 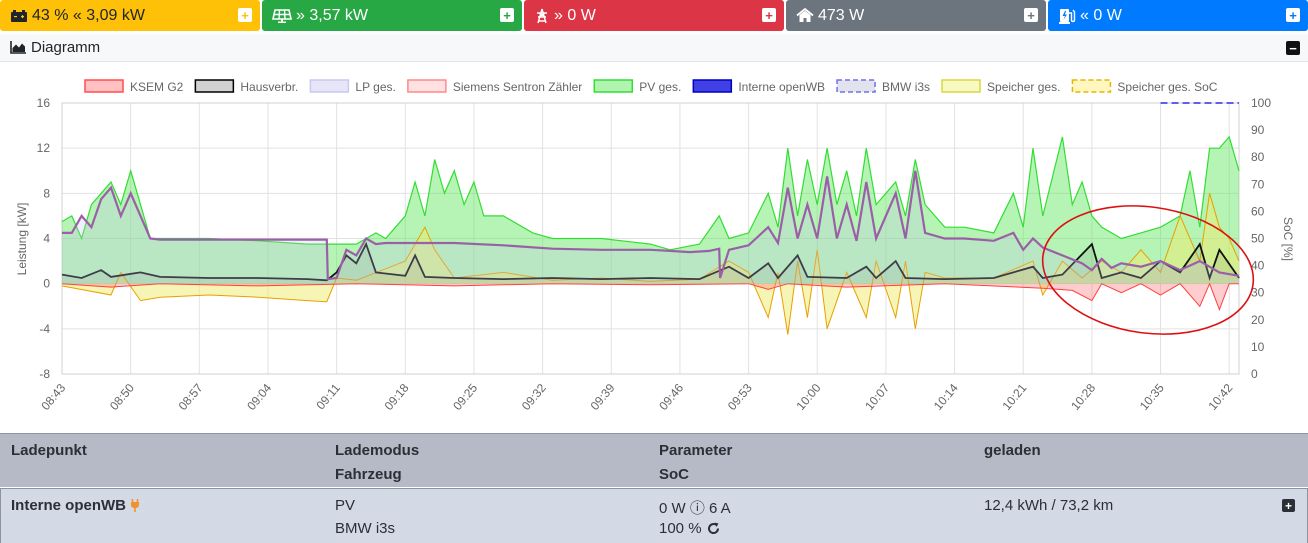 What do you see at coordinates (328, 397) in the screenshot?
I see `x-tick-label: 09:11` at bounding box center [328, 397].